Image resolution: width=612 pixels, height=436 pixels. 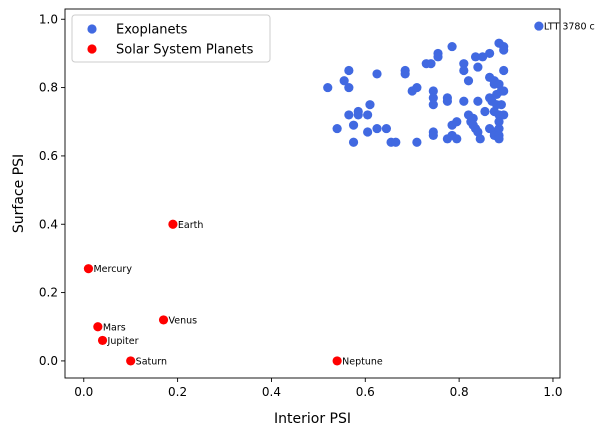 What do you see at coordinates (48, 156) in the screenshot?
I see `y-tick-label: 0.6` at bounding box center [48, 156].